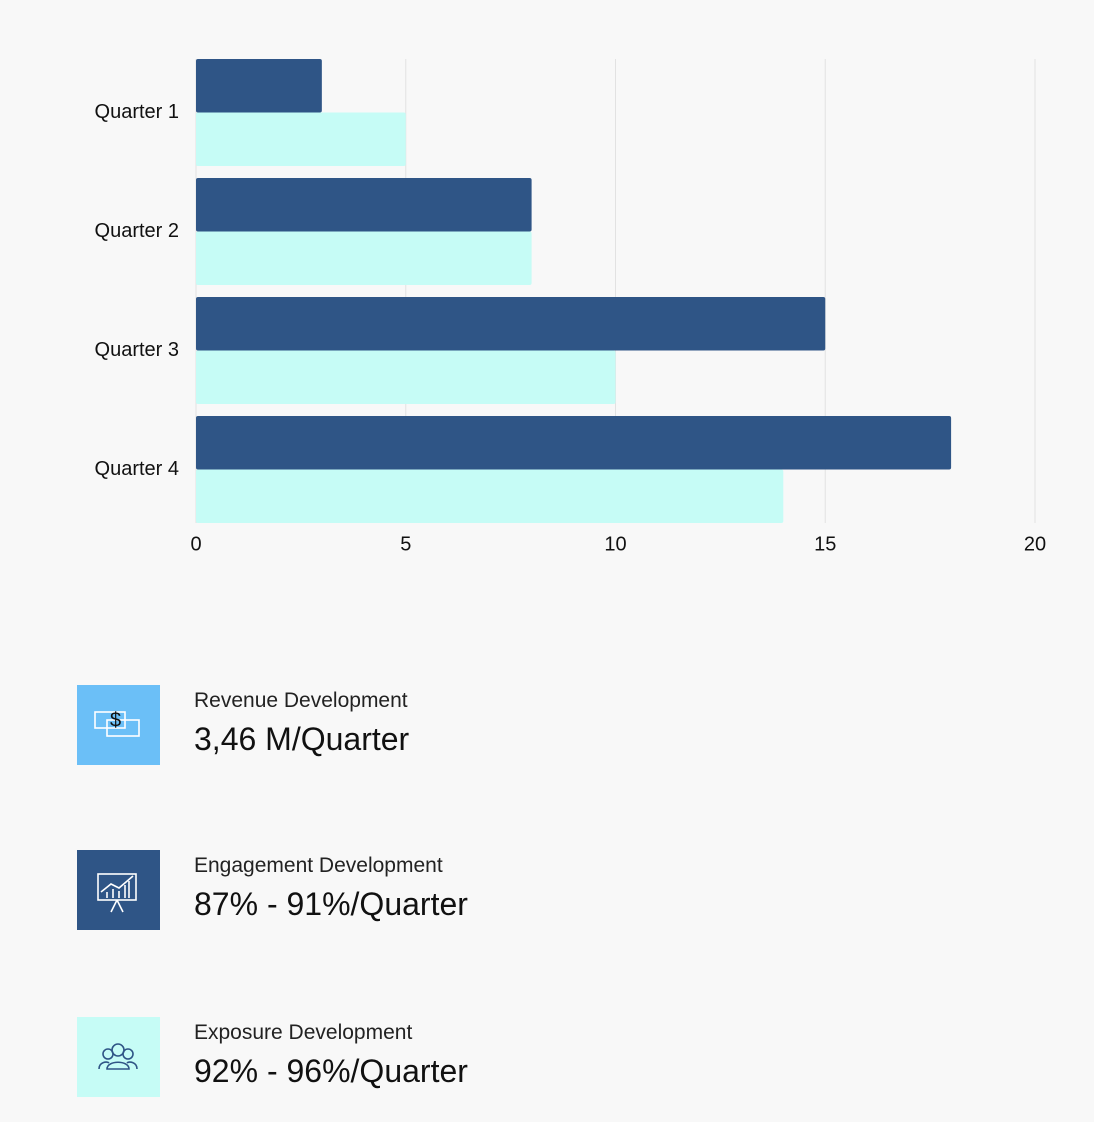  I want to click on icon-people, so click(118, 1057).